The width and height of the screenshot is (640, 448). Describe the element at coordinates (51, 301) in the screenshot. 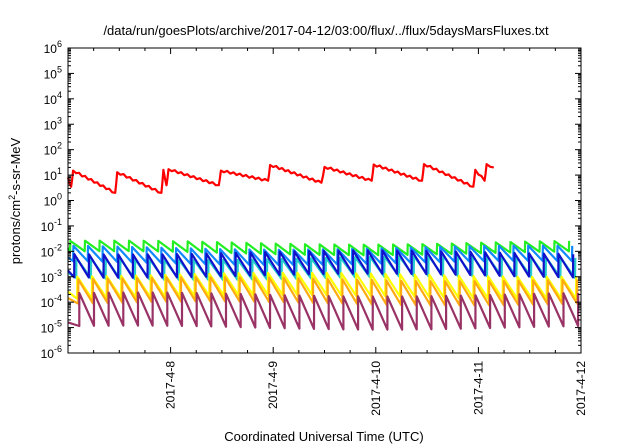

I see `y-tick-label: 10⁻⁴` at that location.